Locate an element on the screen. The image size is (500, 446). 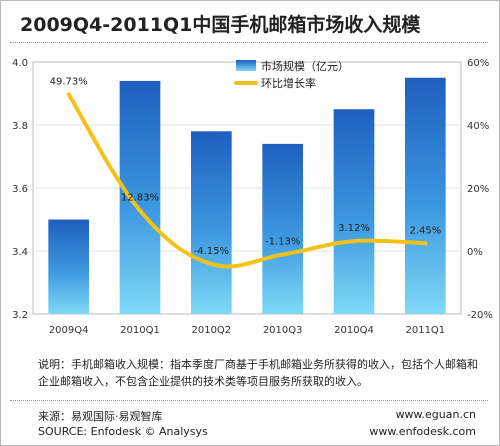
source-cn: 来源：易观国际·易观智库 is located at coordinates (100, 416).